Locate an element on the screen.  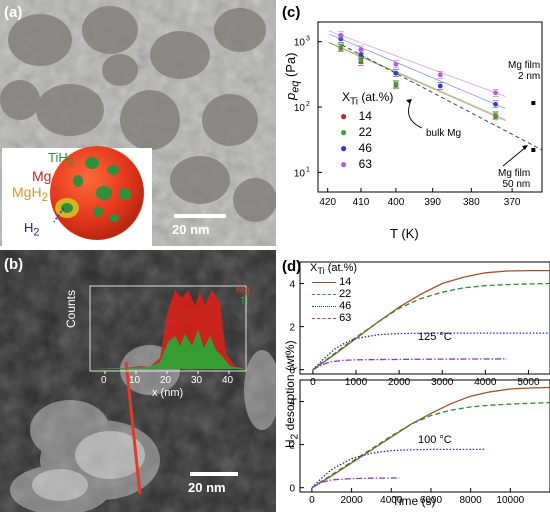
inset-label-mg: Mg is located at coordinates (42, 176).